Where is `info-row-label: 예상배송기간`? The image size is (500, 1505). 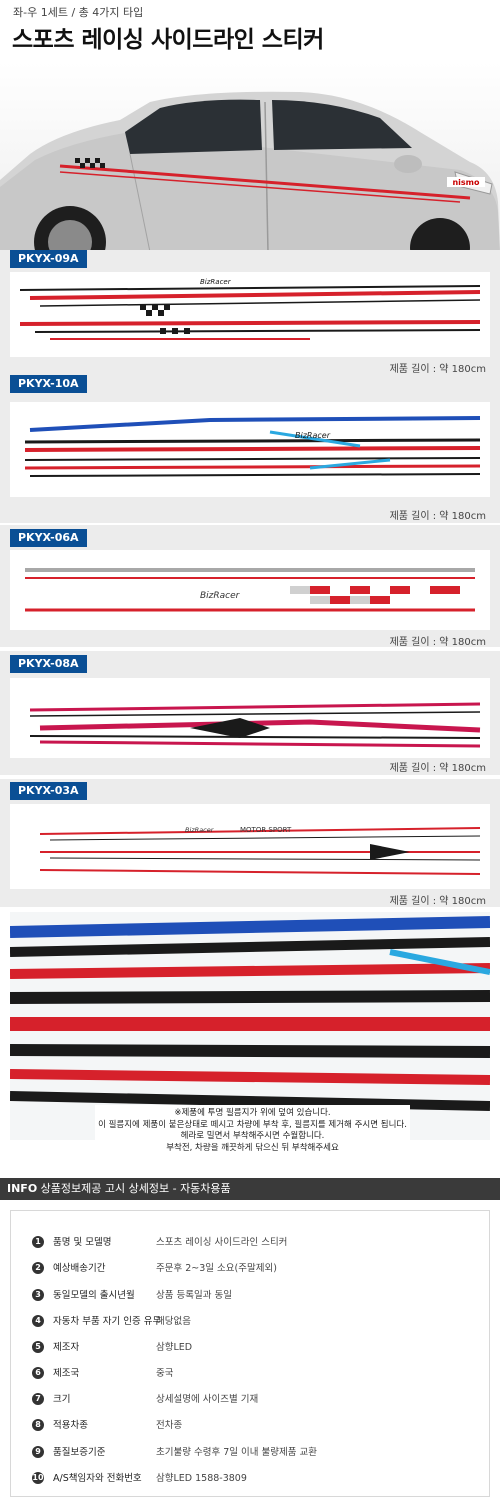 info-row-label: 예상배송기간 is located at coordinates (79, 1268).